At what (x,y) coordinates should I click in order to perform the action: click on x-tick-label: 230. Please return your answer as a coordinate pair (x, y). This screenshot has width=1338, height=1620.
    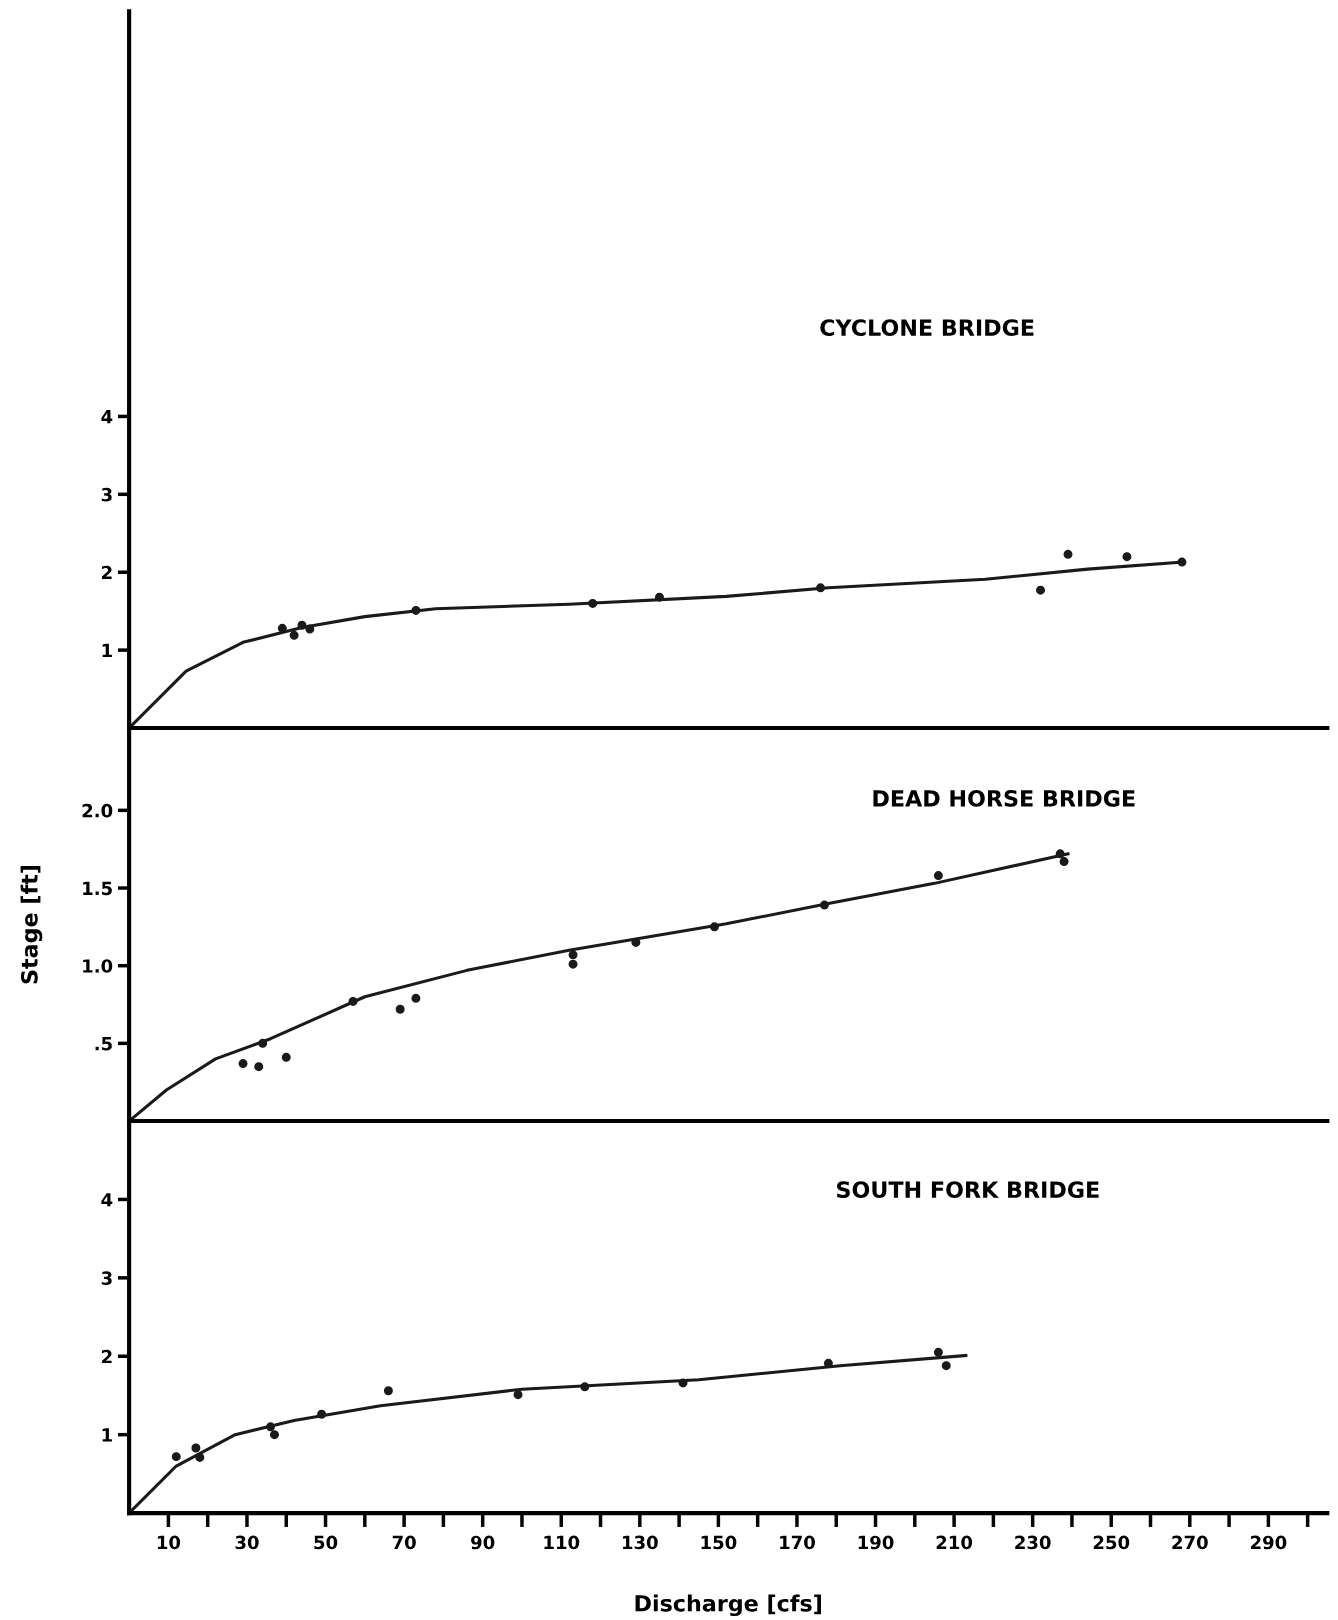
    Looking at the image, I should click on (1033, 1542).